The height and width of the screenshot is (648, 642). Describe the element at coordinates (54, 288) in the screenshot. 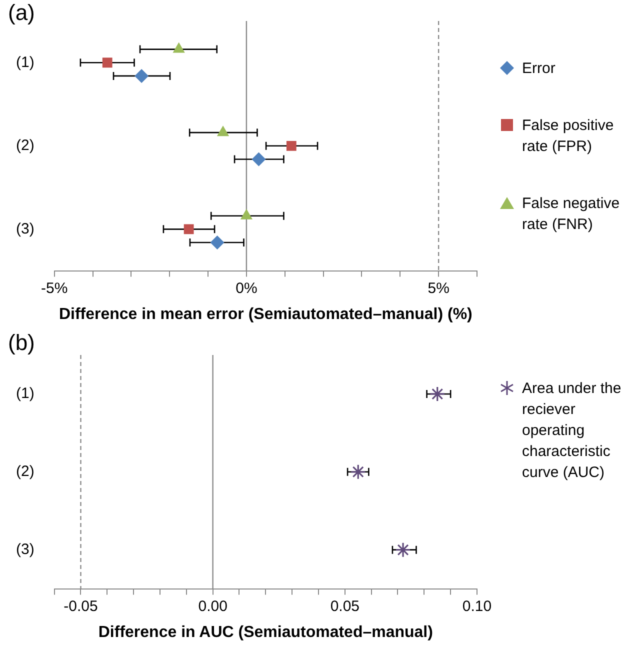

I see `x-tick-label: -5%` at that location.